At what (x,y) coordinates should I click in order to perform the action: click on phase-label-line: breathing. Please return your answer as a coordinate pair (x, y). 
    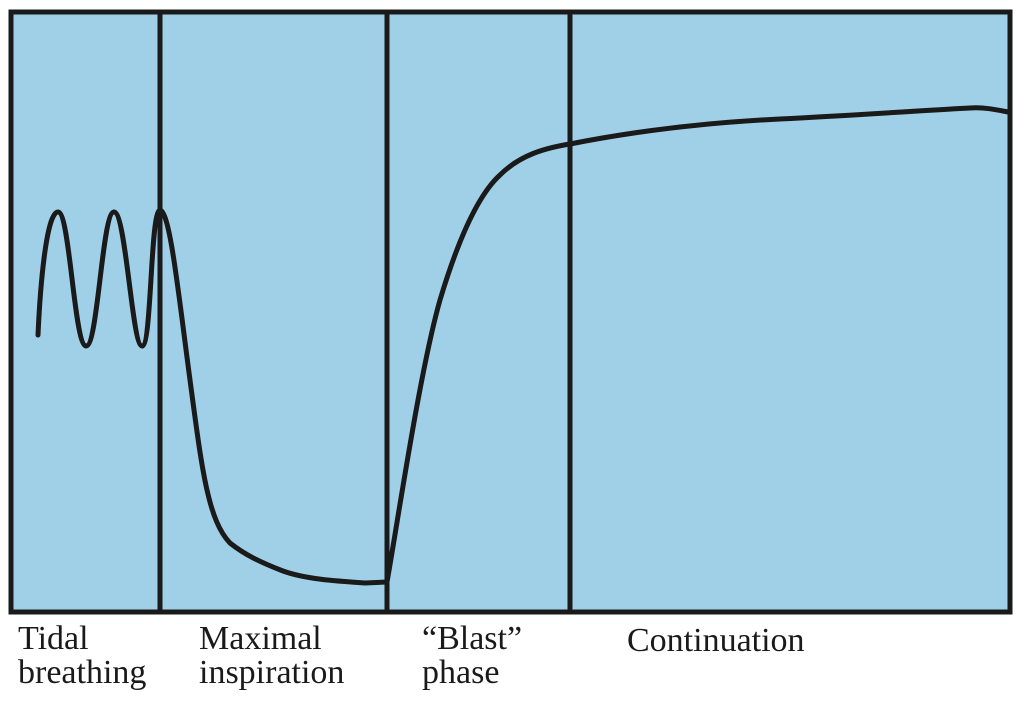
    Looking at the image, I should click on (82, 672).